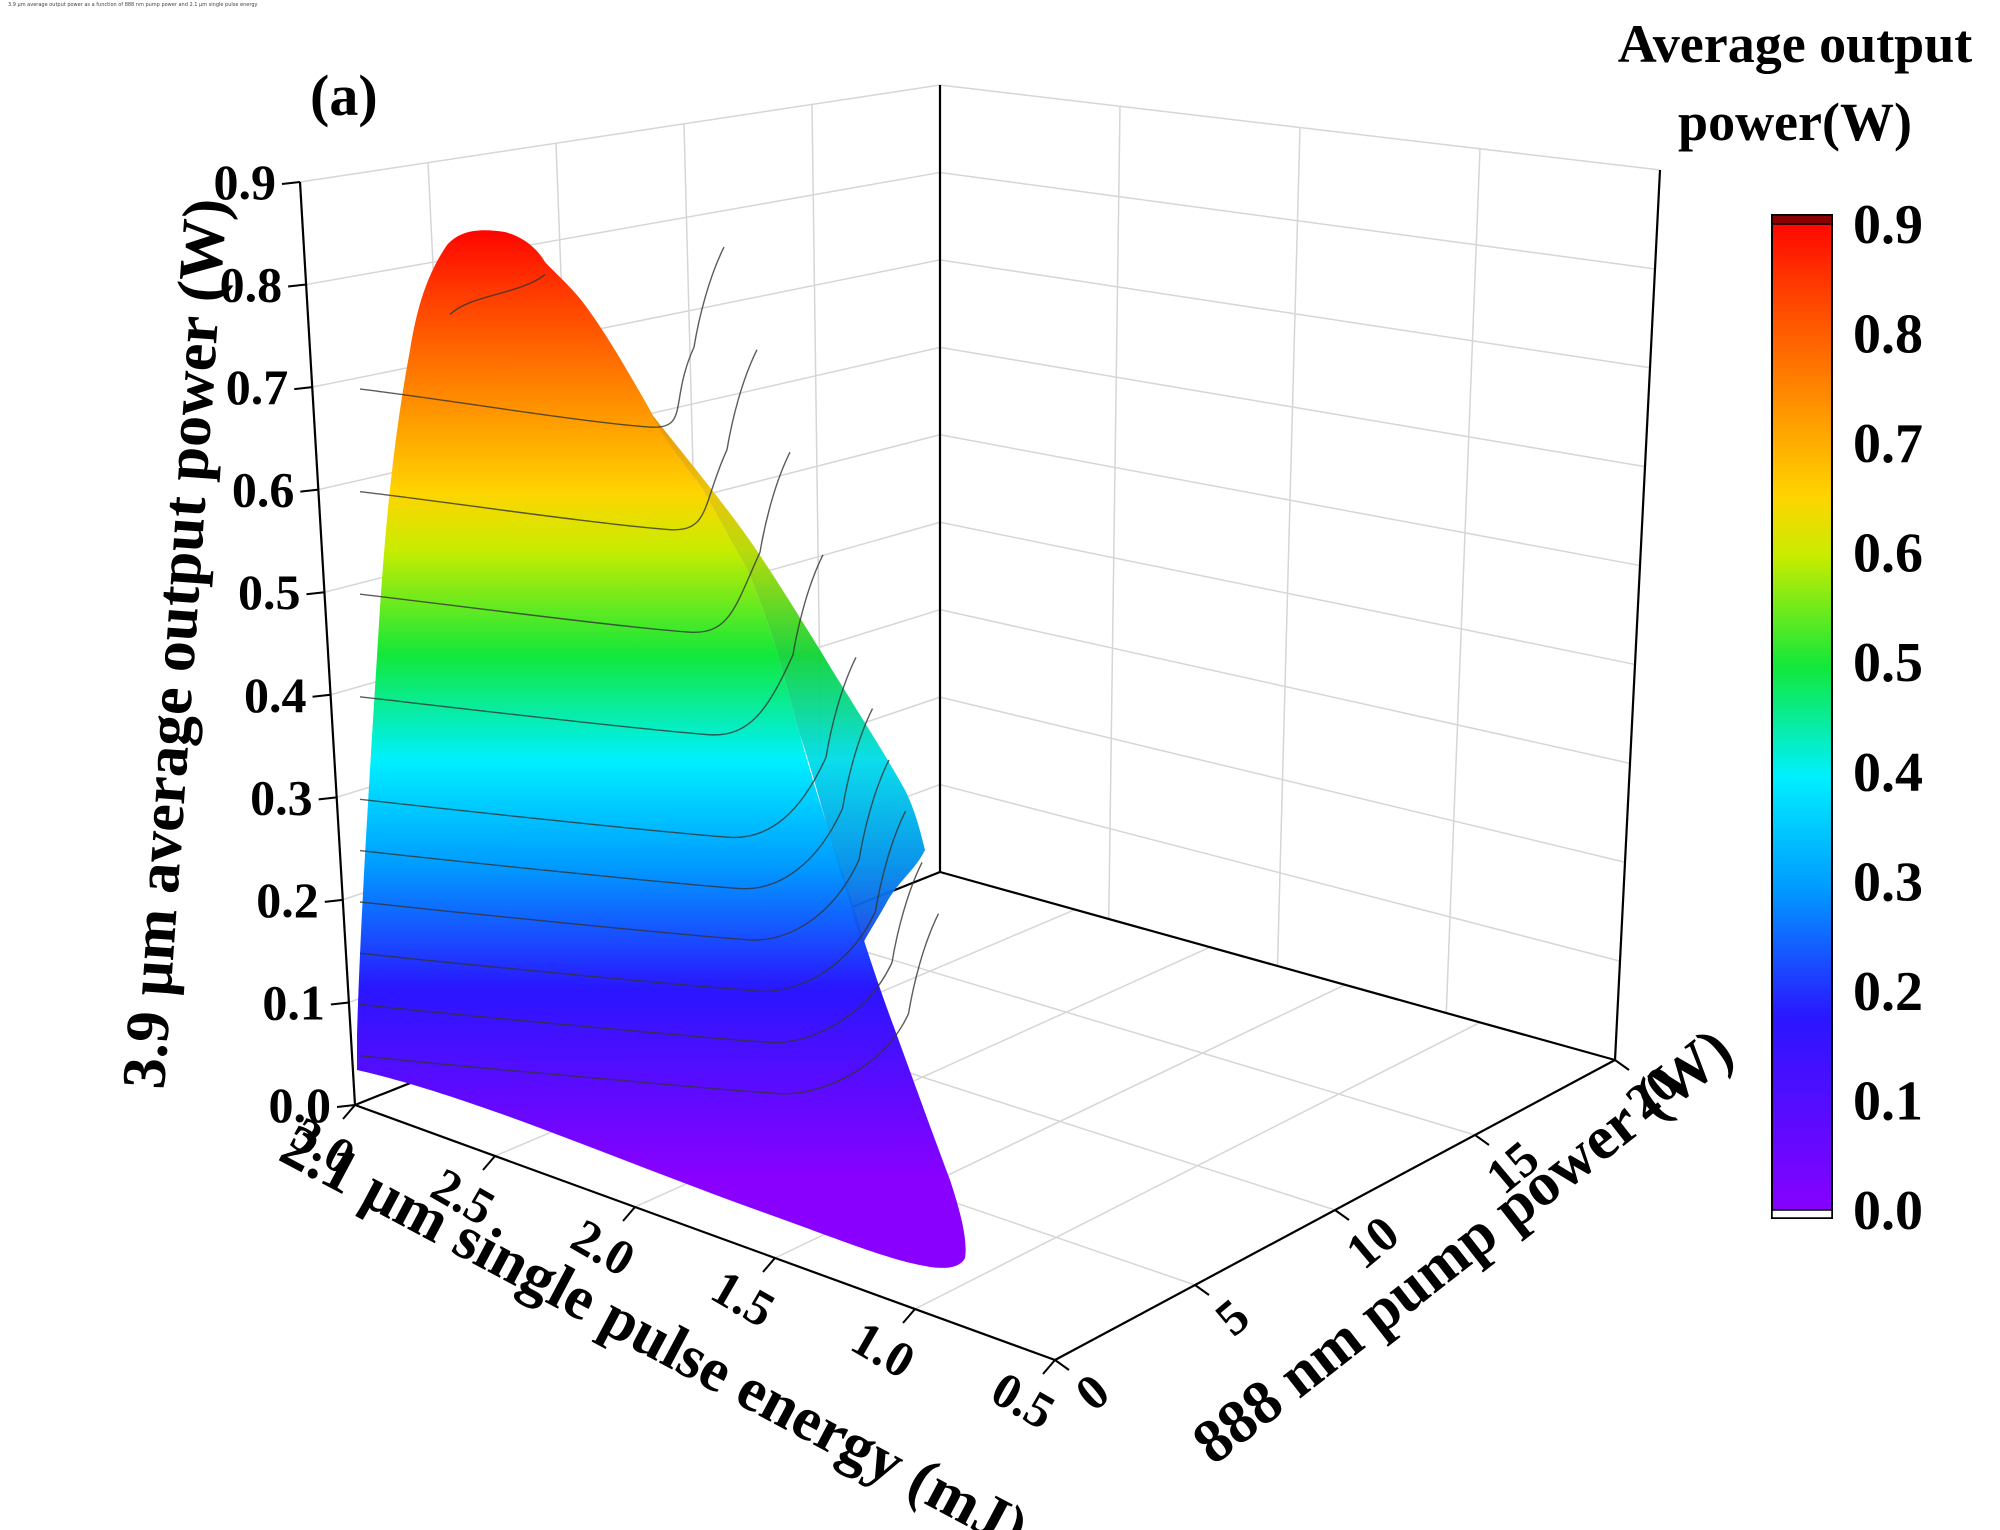  What do you see at coordinates (1888, 1101) in the screenshot?
I see `colorbar-tick-label: 0.1` at bounding box center [1888, 1101].